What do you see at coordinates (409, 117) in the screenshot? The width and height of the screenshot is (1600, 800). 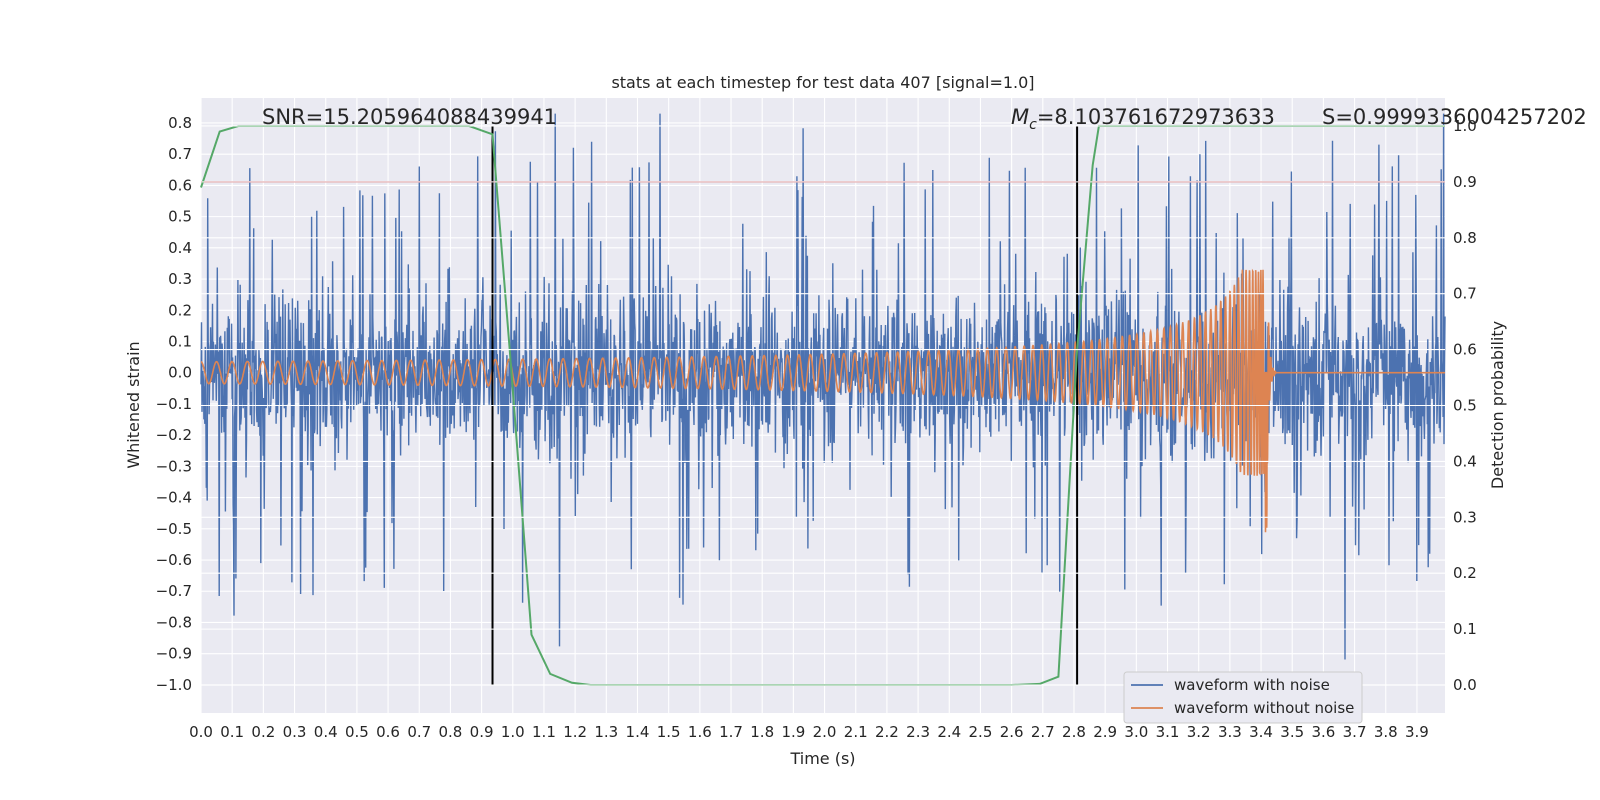 I see `snr-annotation: SNR=15.205964088439941` at bounding box center [409, 117].